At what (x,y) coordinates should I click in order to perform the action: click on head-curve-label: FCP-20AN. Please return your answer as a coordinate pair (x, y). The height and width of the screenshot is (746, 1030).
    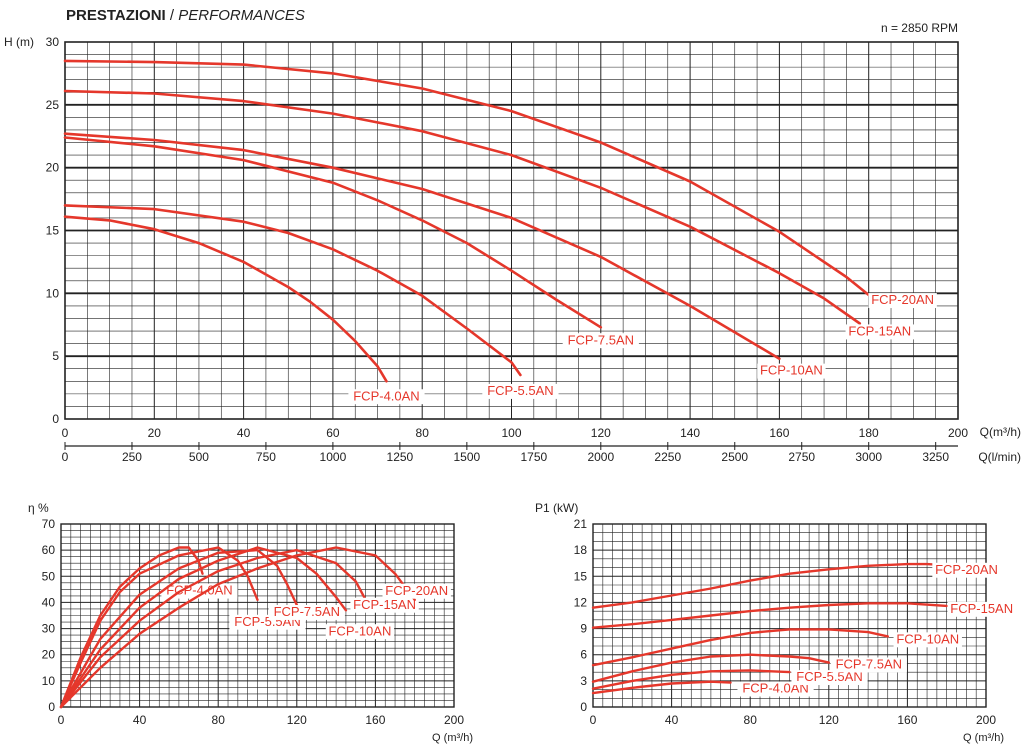
    Looking at the image, I should click on (902, 299).